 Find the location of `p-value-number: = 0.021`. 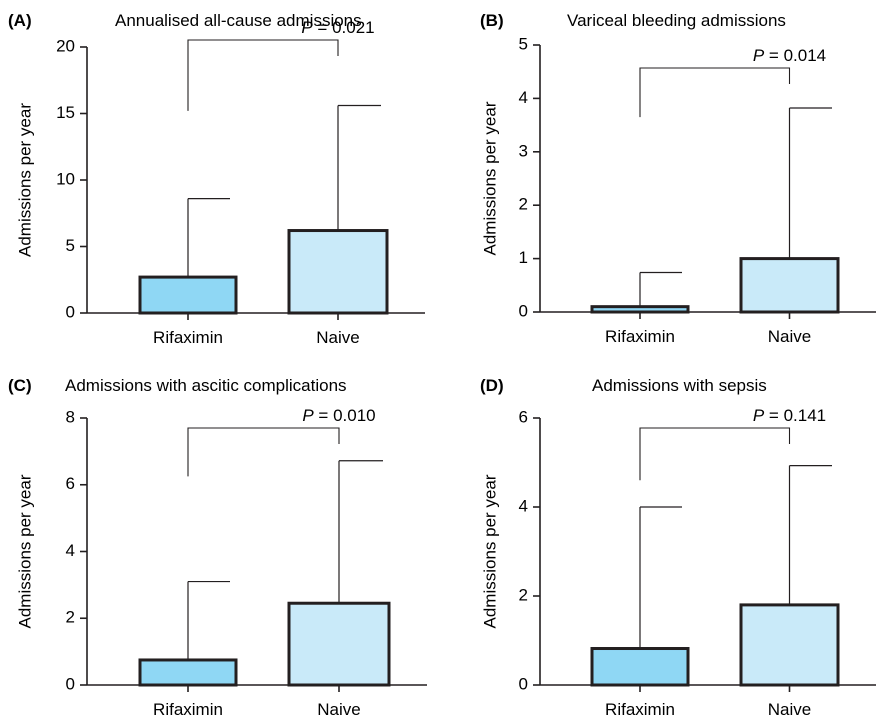

p-value-number: = 0.021 is located at coordinates (344, 27).